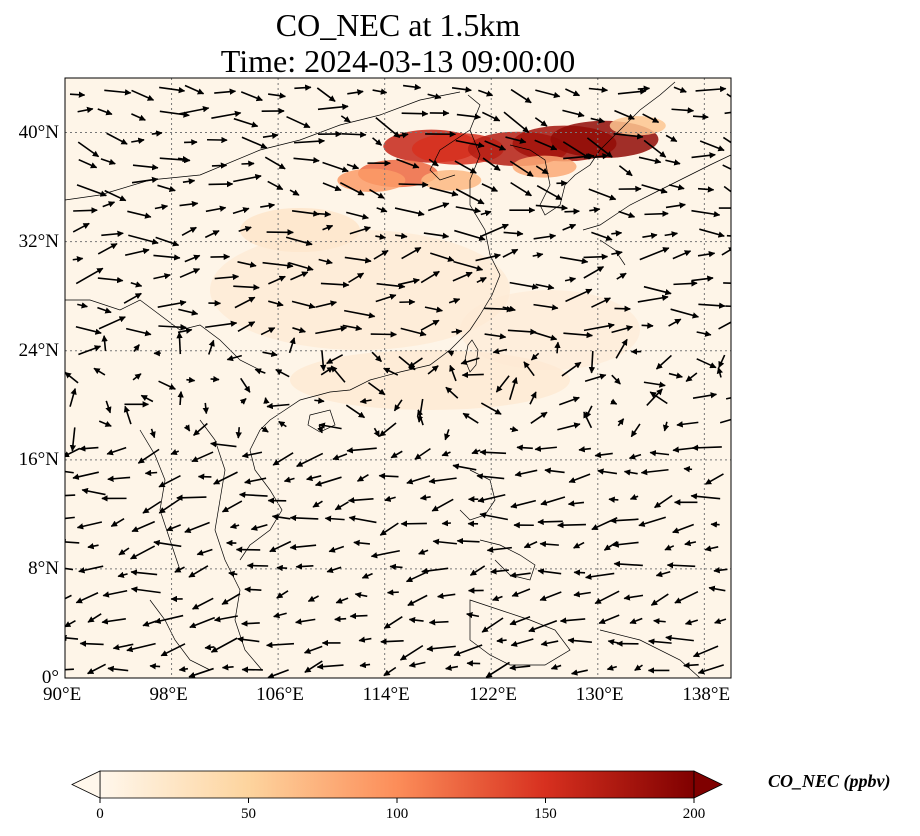 This screenshot has height=836, width=920. What do you see at coordinates (397, 784) in the screenshot?
I see `colorbar-body` at bounding box center [397, 784].